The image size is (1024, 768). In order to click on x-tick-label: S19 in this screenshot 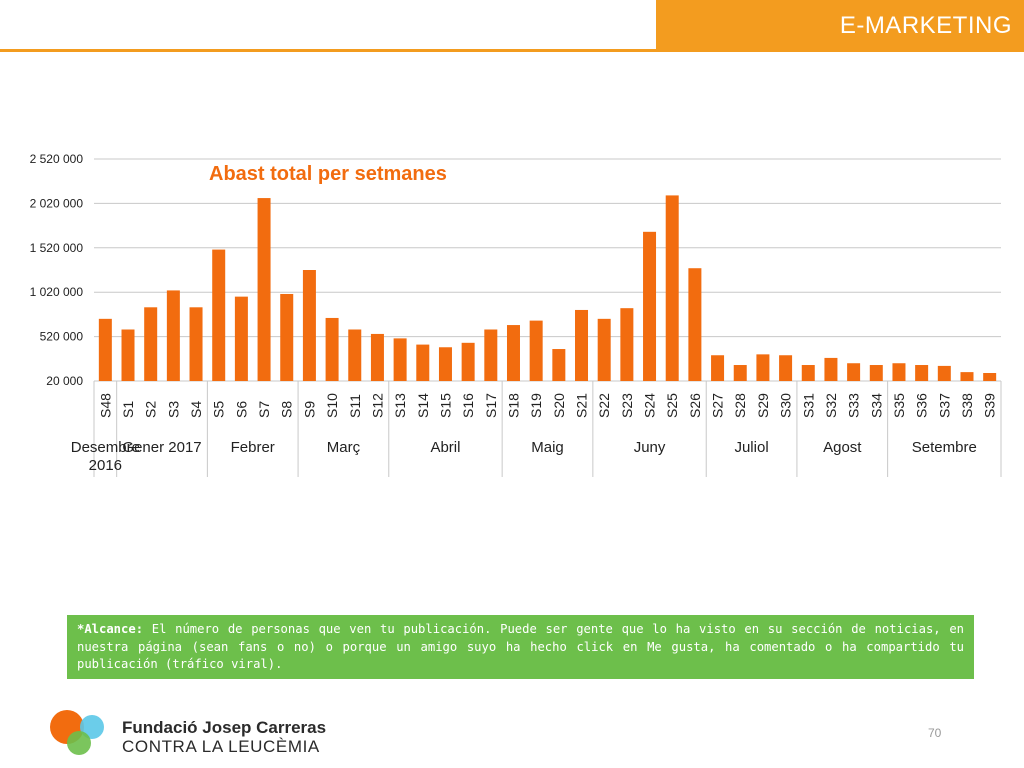, I will do `click(536, 405)`.